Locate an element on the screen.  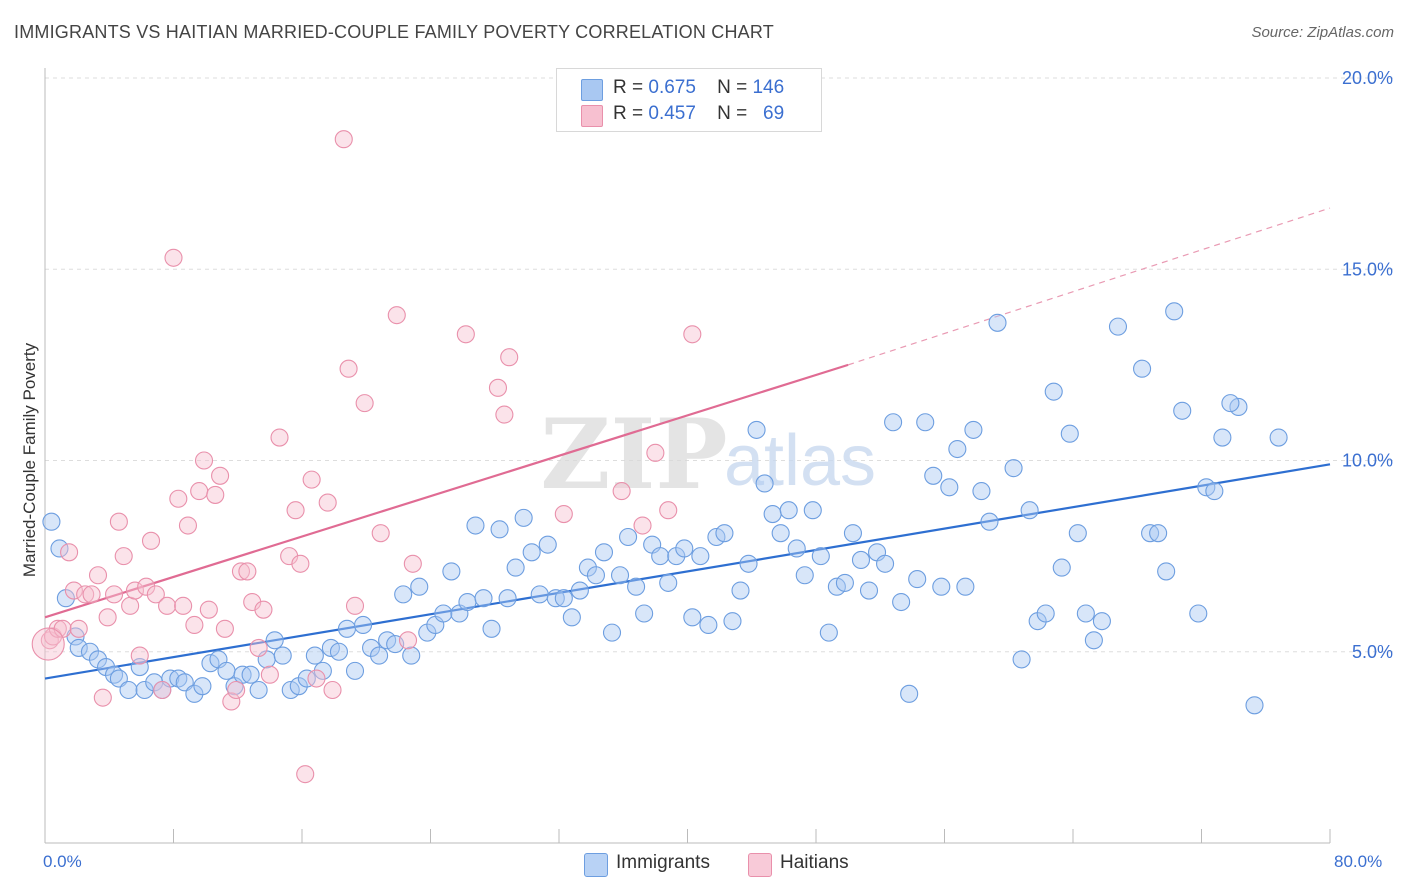
x-tick-label-max: 80.0% is located at coordinates (1358, 861).